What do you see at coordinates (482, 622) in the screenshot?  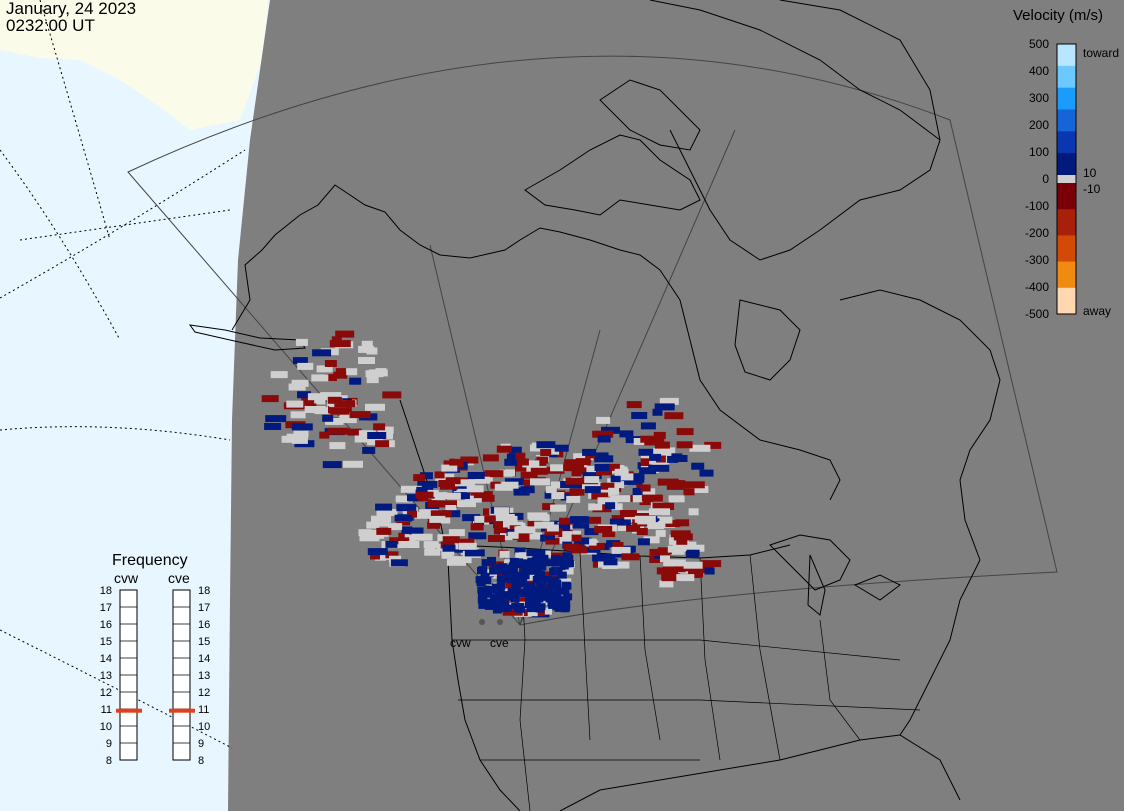 I see `radar-site-cvw` at bounding box center [482, 622].